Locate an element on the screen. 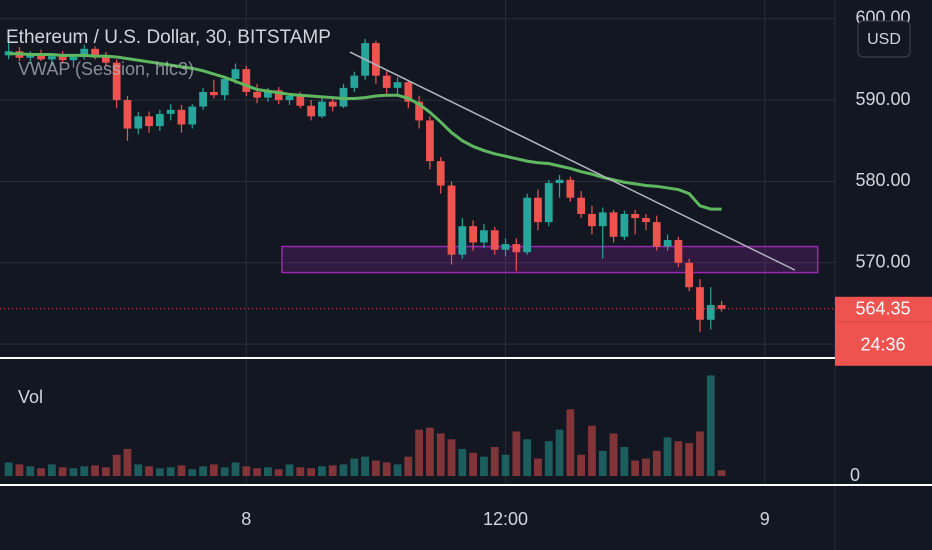 This screenshot has height=550, width=932. currency-button is located at coordinates (884, 39).